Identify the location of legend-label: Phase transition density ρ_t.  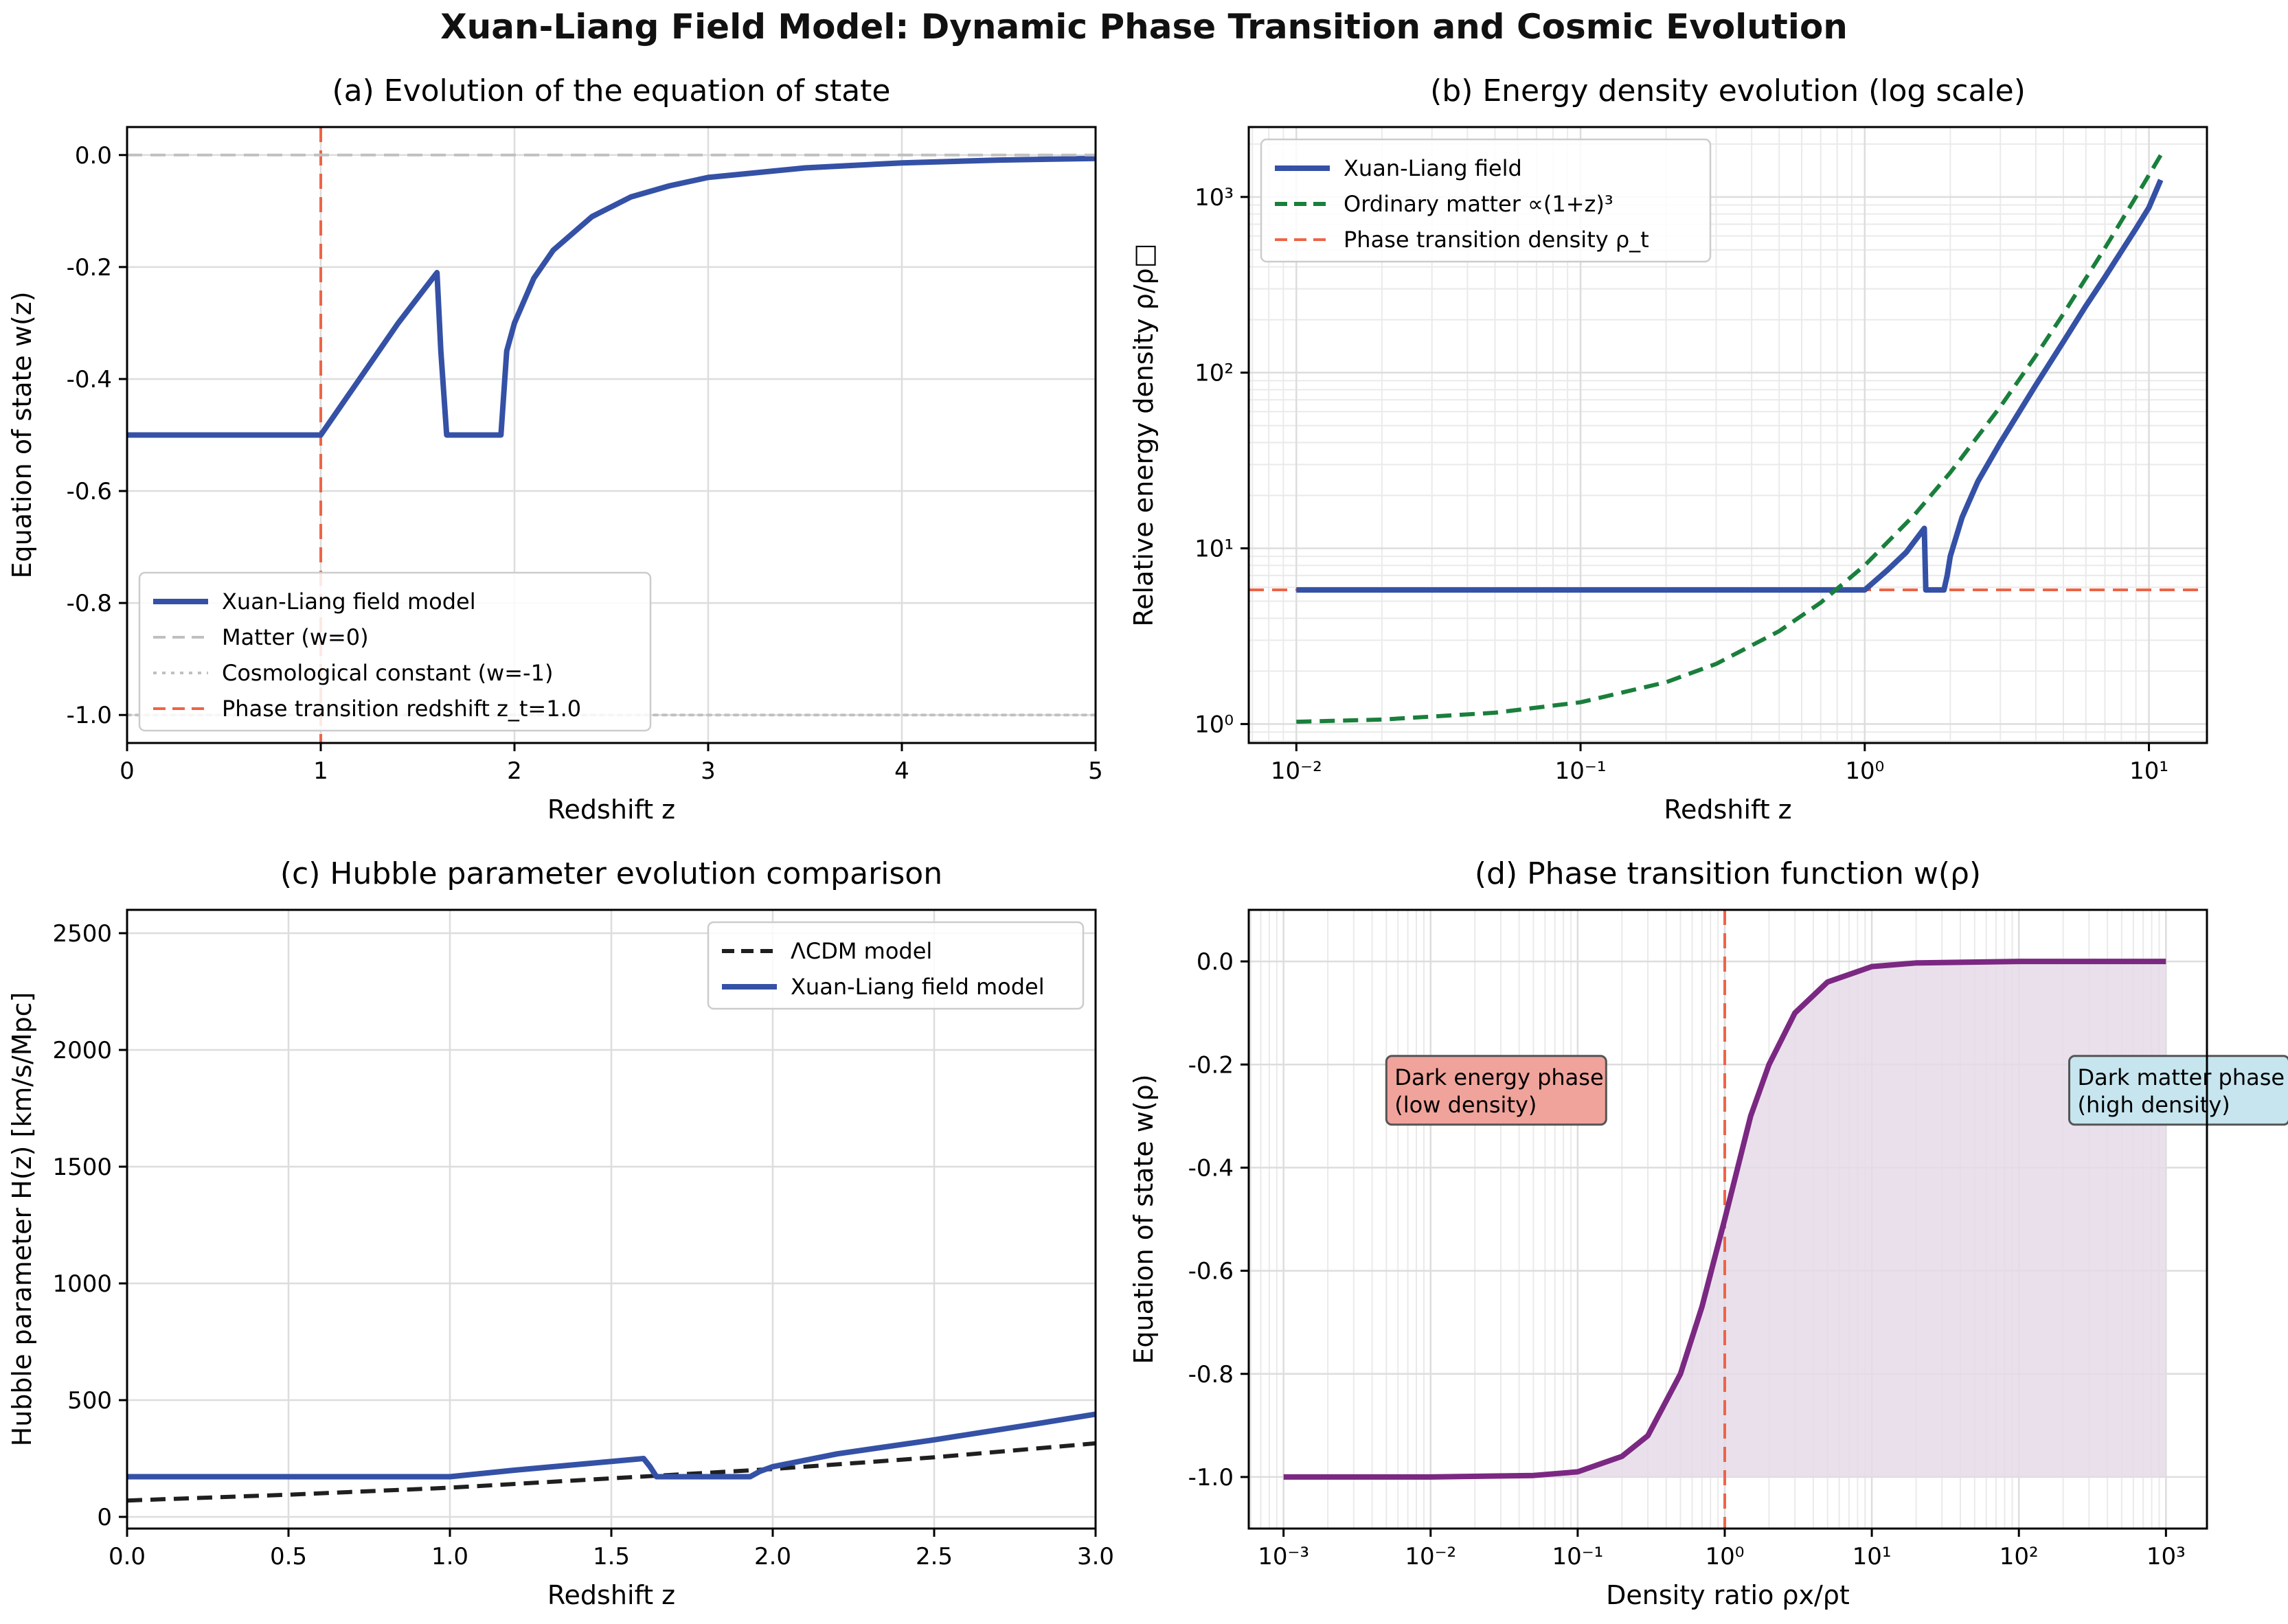
(1496, 240).